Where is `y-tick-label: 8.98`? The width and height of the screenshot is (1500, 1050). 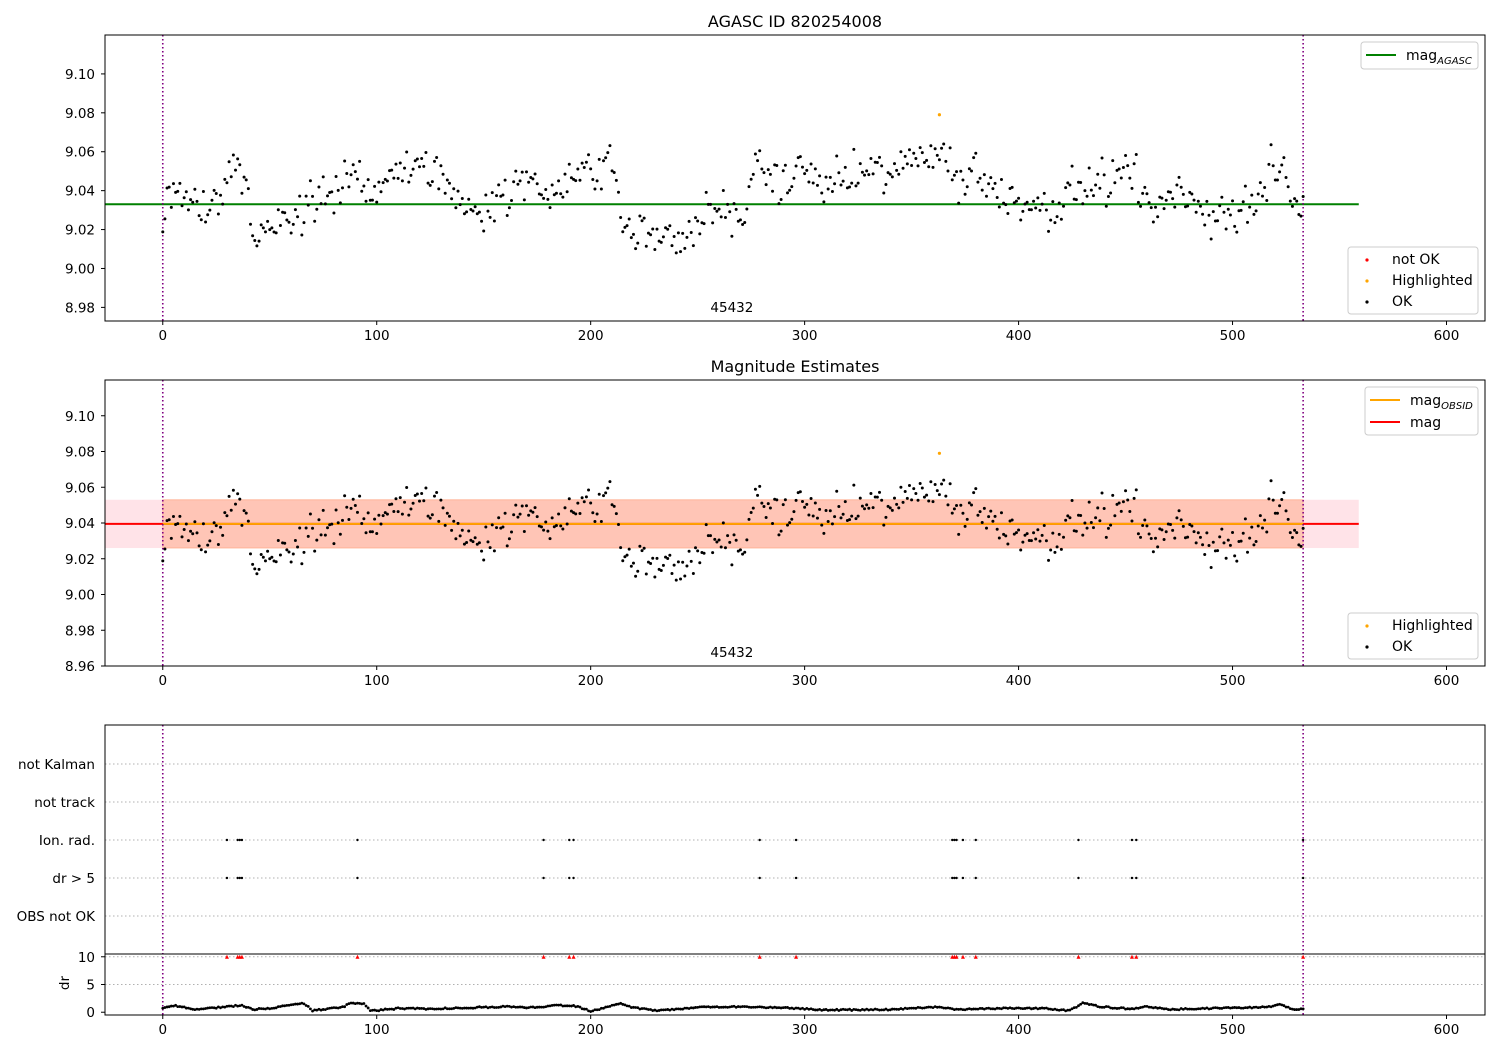
y-tick-label: 8.98 is located at coordinates (80, 631).